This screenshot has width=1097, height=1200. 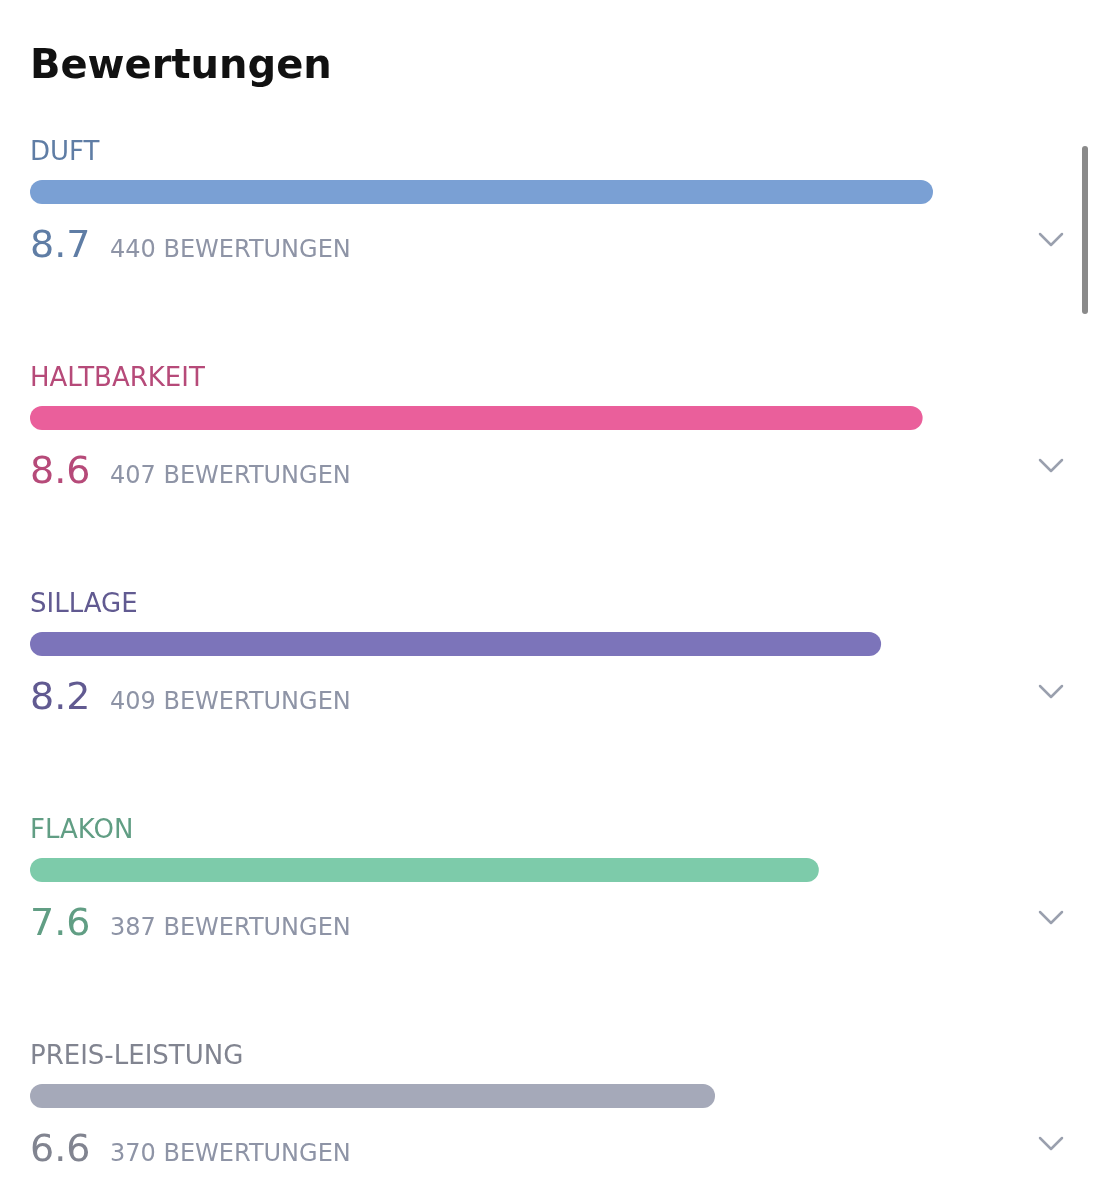 I want to click on data-label: 6.6, so click(x=60, y=1148).